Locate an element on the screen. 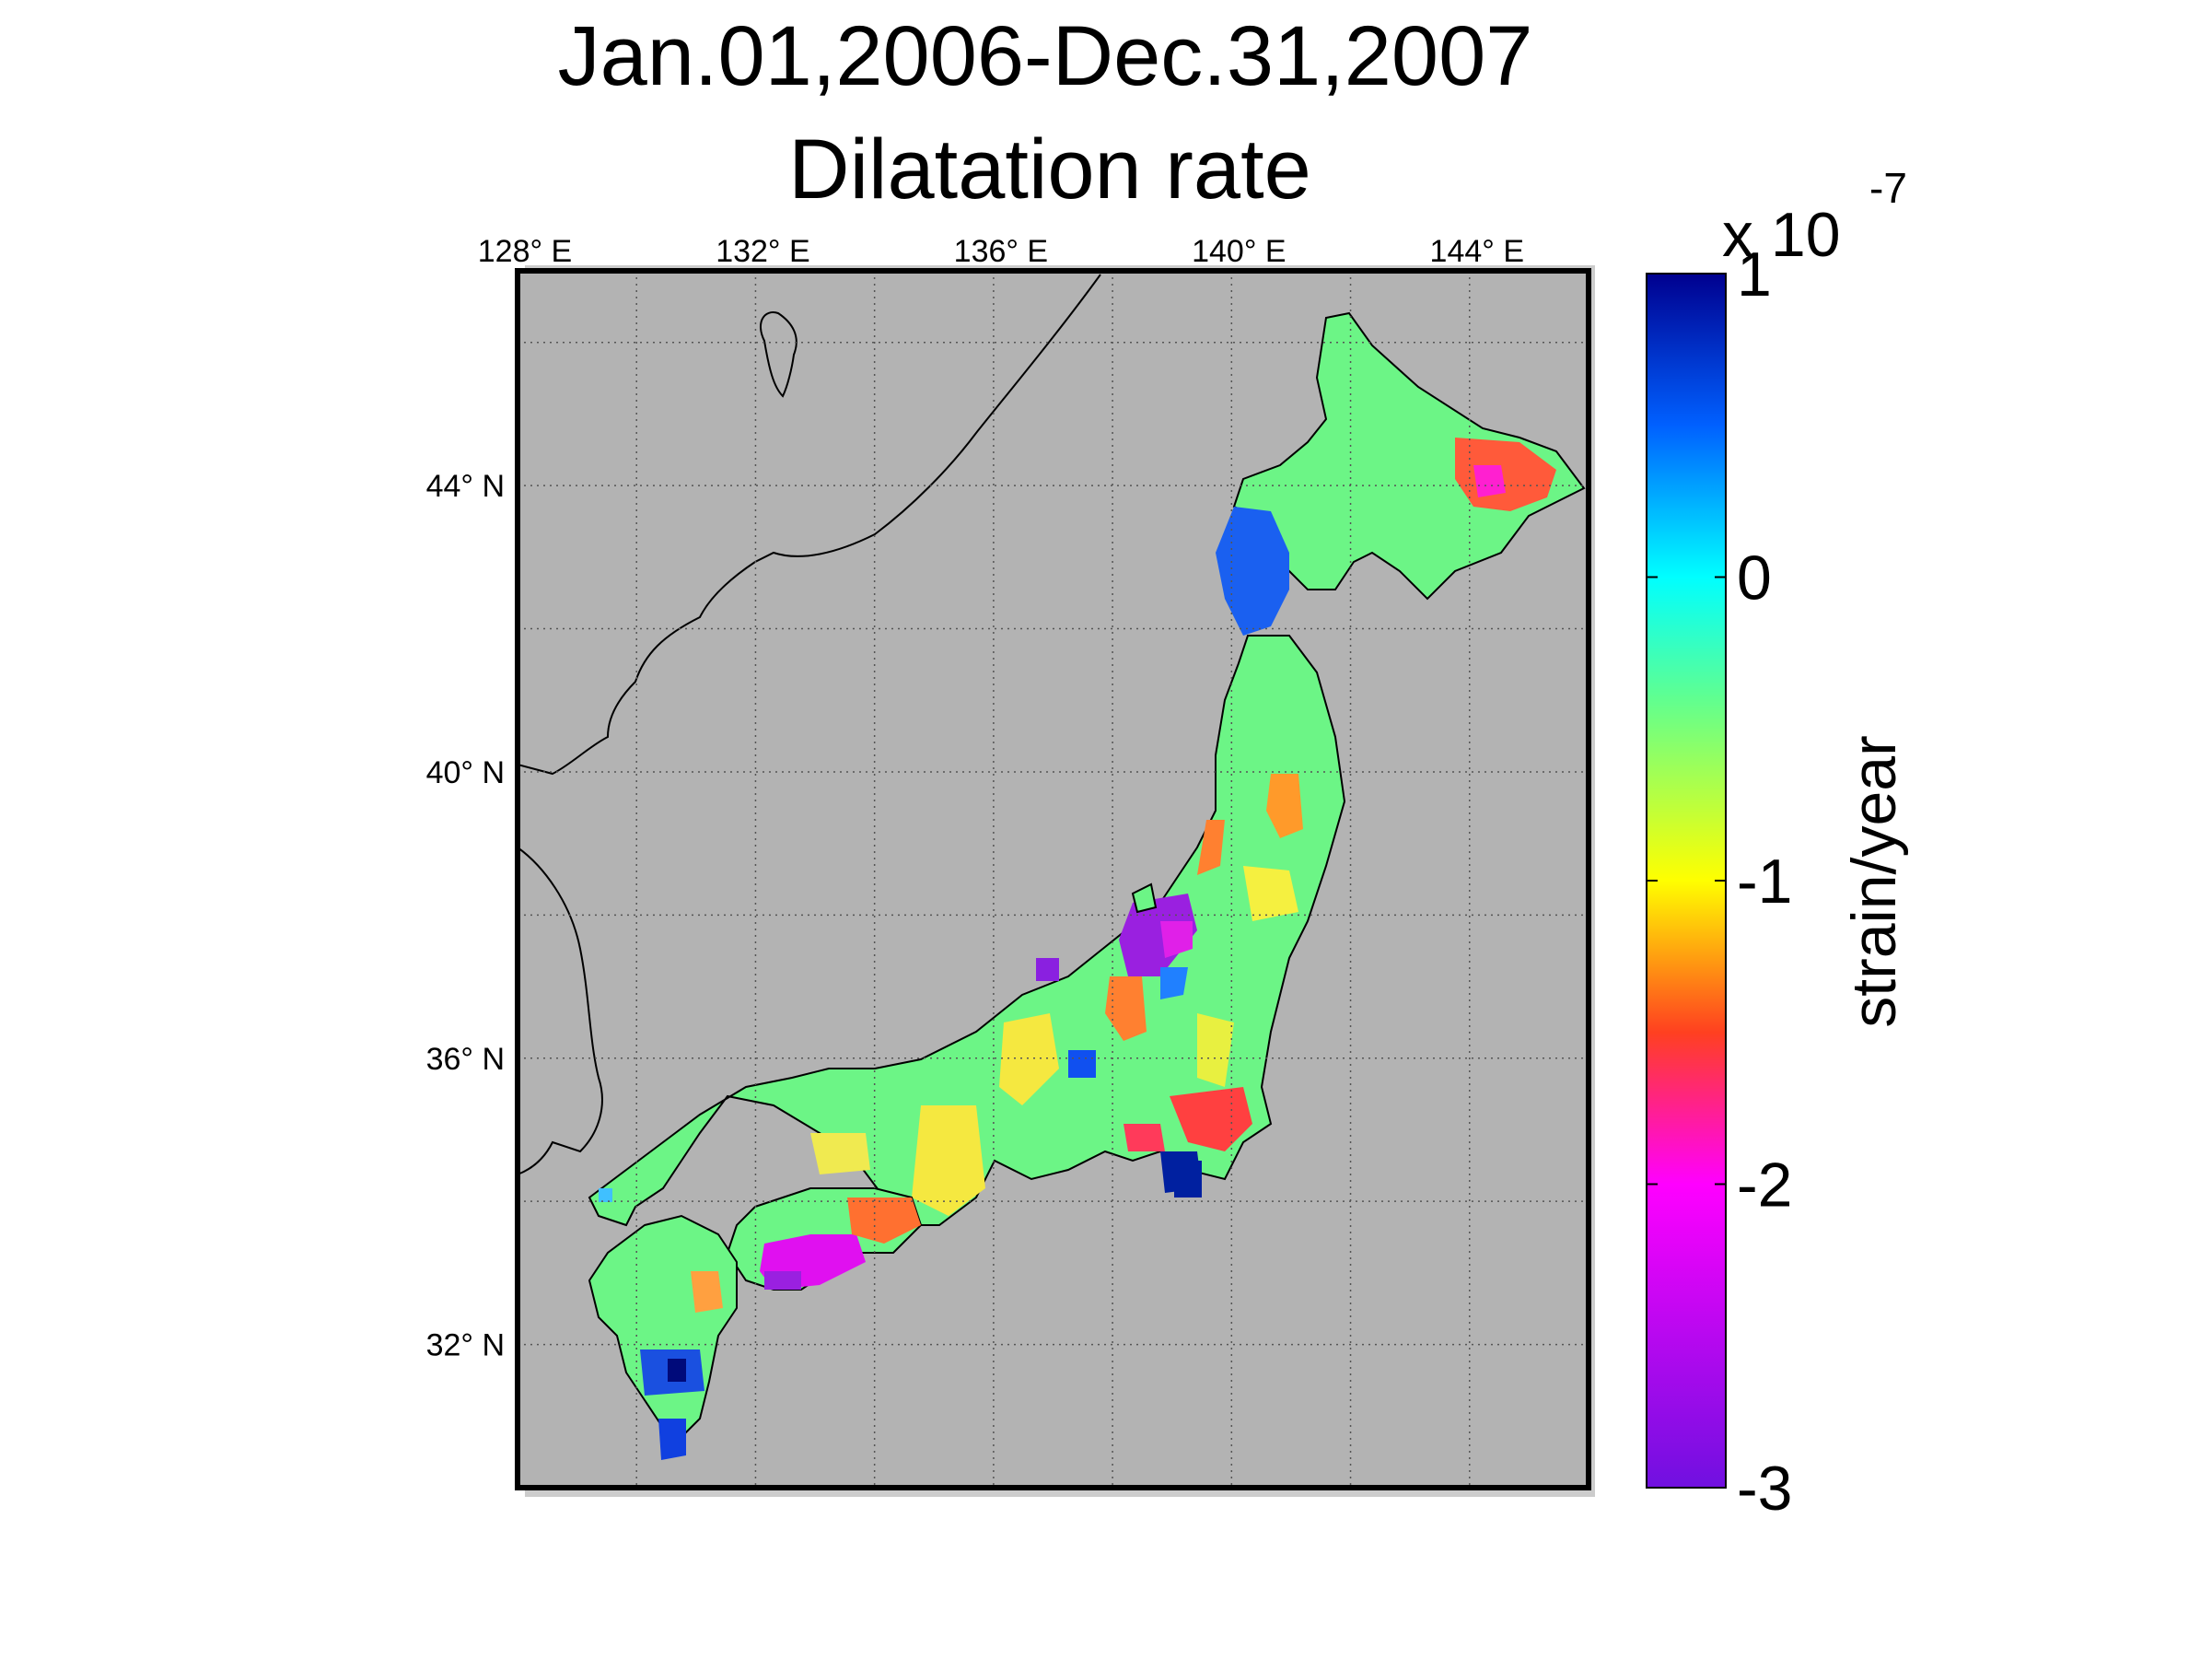 This screenshot has width=2212, height=1659. colorbar-tick-label: -3 is located at coordinates (1765, 1489).